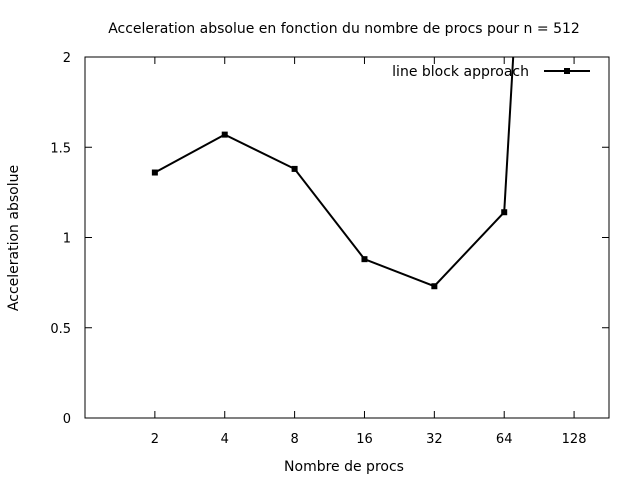  What do you see at coordinates (60, 148) in the screenshot?
I see `y-tick-label: 1.5` at bounding box center [60, 148].